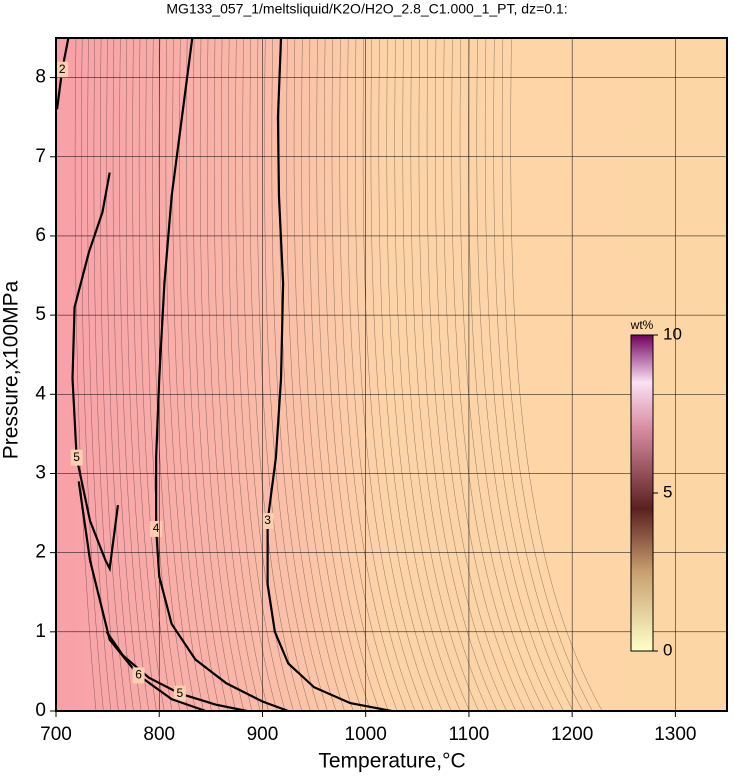 The image size is (734, 781). What do you see at coordinates (156, 528) in the screenshot?
I see `contour-label: 4` at bounding box center [156, 528].